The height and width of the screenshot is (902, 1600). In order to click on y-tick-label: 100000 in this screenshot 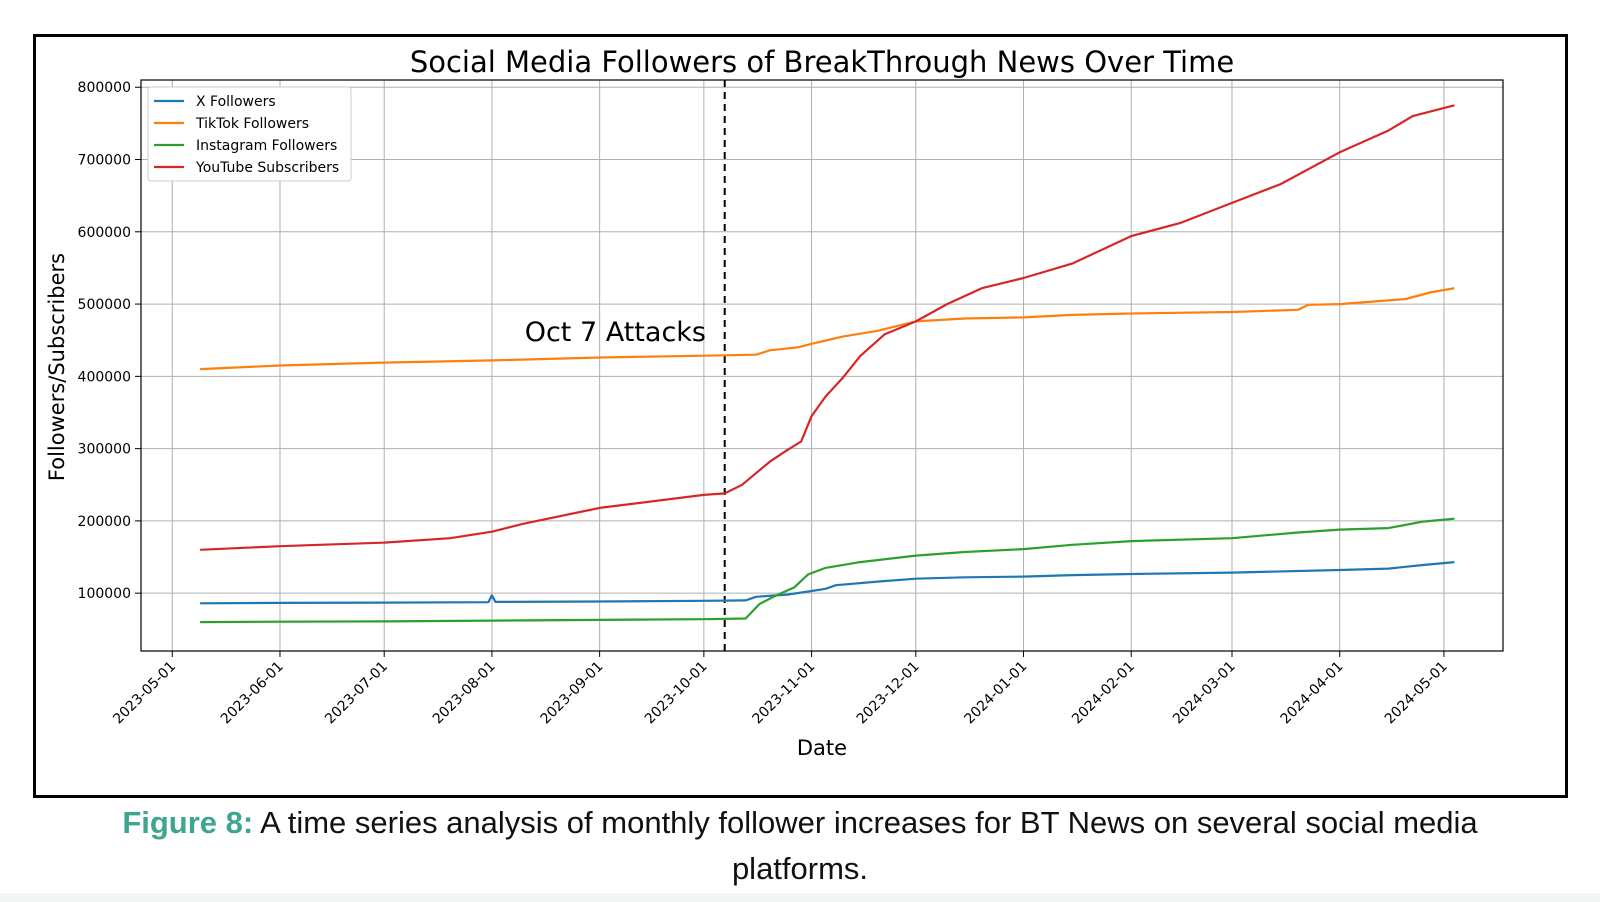, I will do `click(104, 594)`.